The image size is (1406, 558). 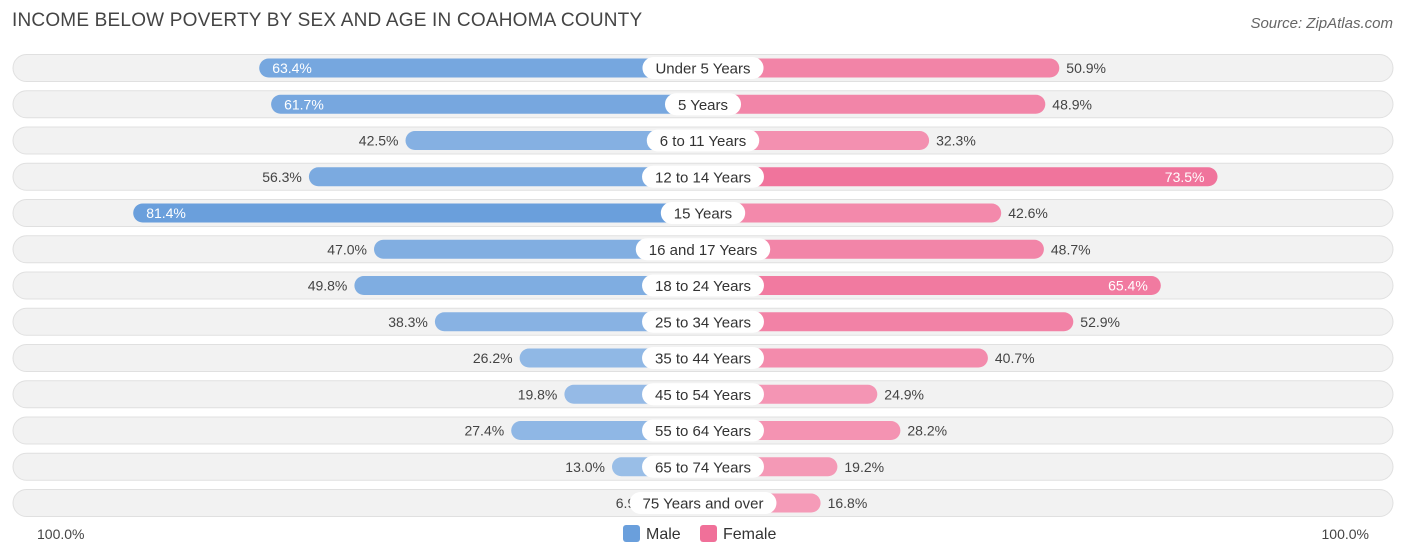 What do you see at coordinates (1345, 534) in the screenshot?
I see `axis-right-label: 100.0%` at bounding box center [1345, 534].